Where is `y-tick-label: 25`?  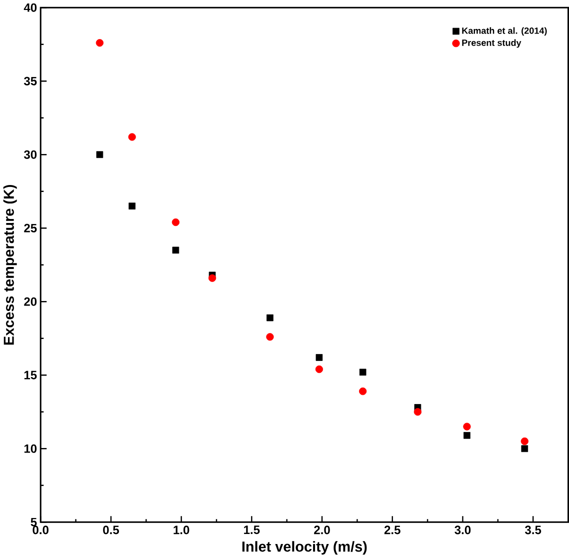 y-tick-label: 25 is located at coordinates (30, 228).